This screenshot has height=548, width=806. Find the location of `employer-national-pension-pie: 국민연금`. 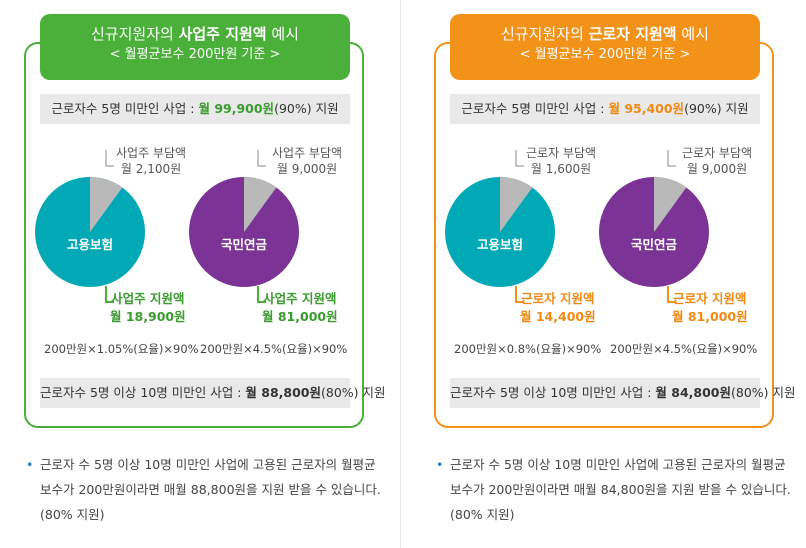

employer-national-pension-pie: 국민연금 is located at coordinates (244, 232).